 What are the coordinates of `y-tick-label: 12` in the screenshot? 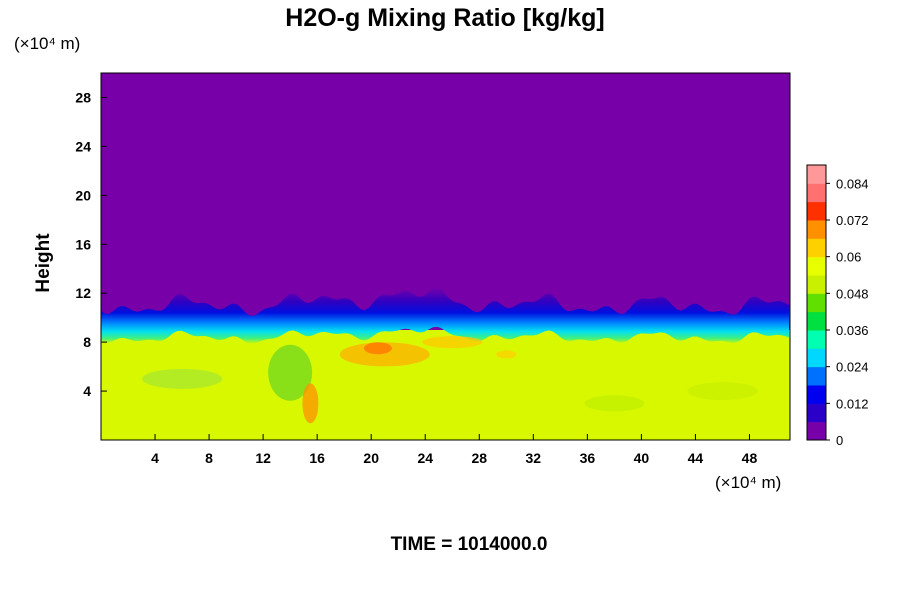 It's located at (83, 293).